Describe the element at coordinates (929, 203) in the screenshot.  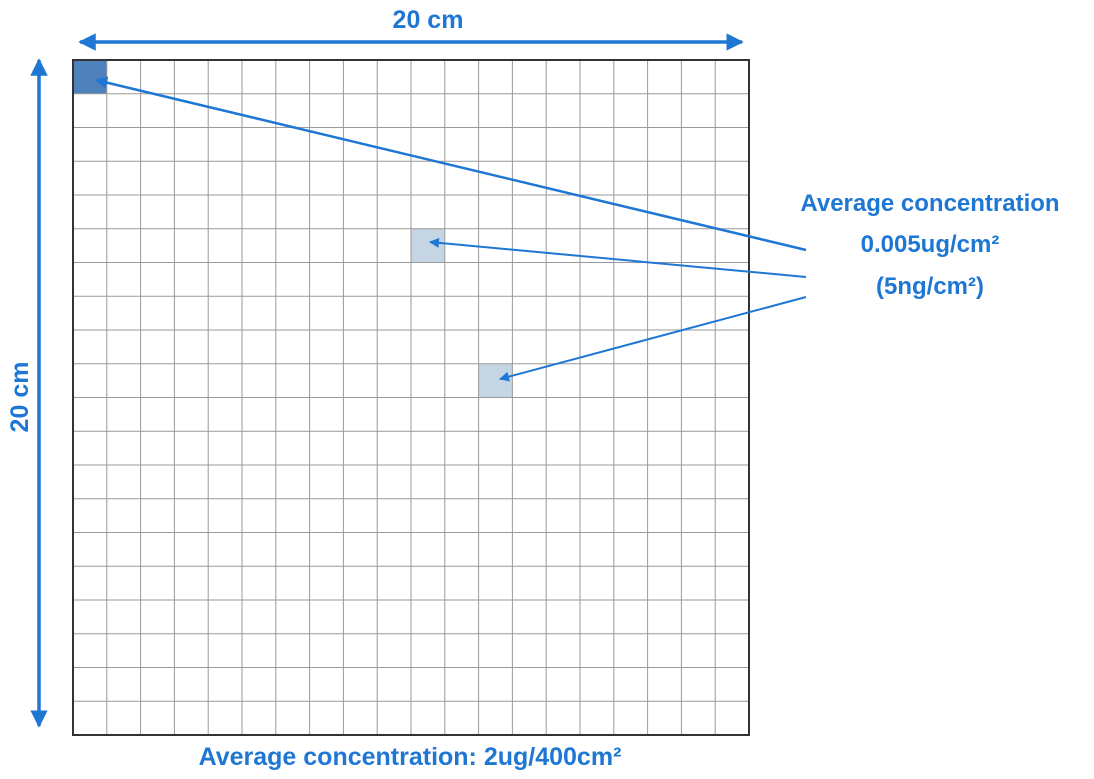
I see `callout-title: Average concentration` at that location.